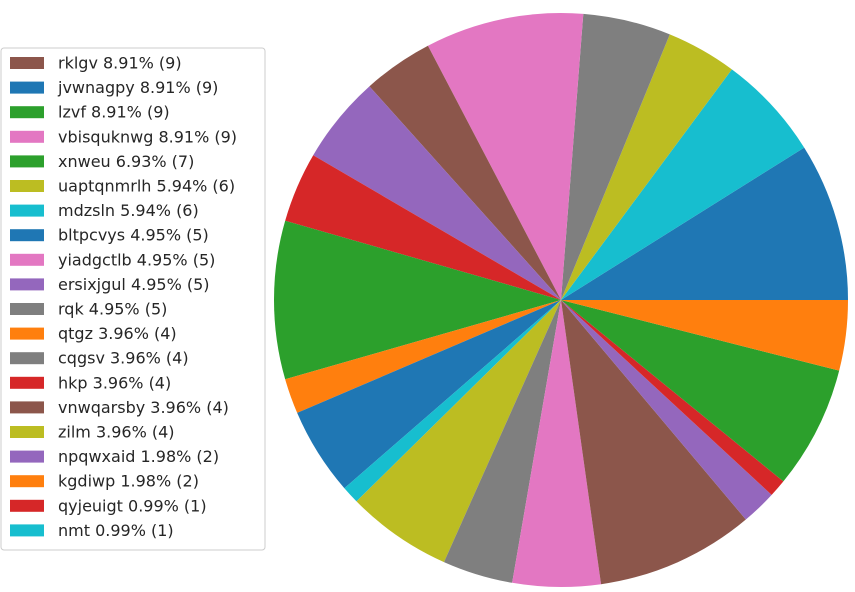  What do you see at coordinates (137, 87) in the screenshot?
I see `legend-label-jvwnagpy: jvwnagpy 8.91% (9)` at bounding box center [137, 87].